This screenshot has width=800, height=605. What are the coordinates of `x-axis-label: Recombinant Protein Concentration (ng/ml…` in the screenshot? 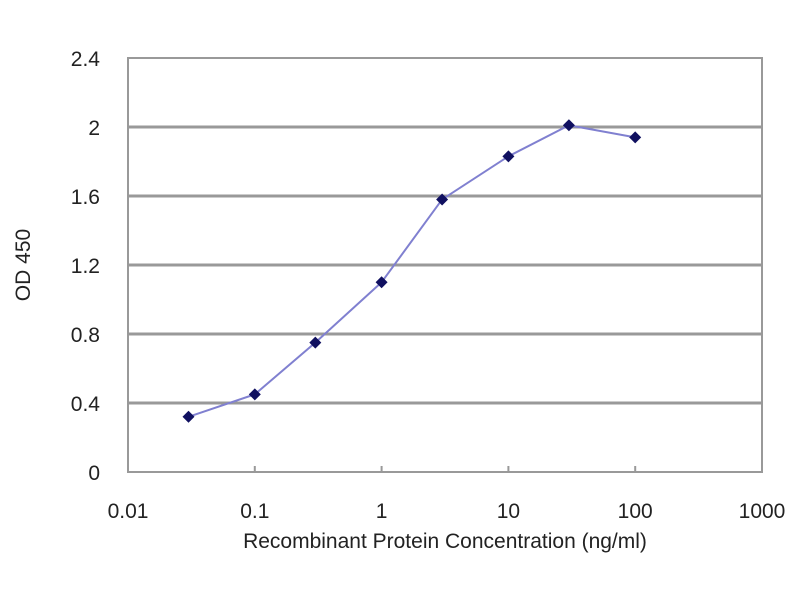 It's located at (445, 541).